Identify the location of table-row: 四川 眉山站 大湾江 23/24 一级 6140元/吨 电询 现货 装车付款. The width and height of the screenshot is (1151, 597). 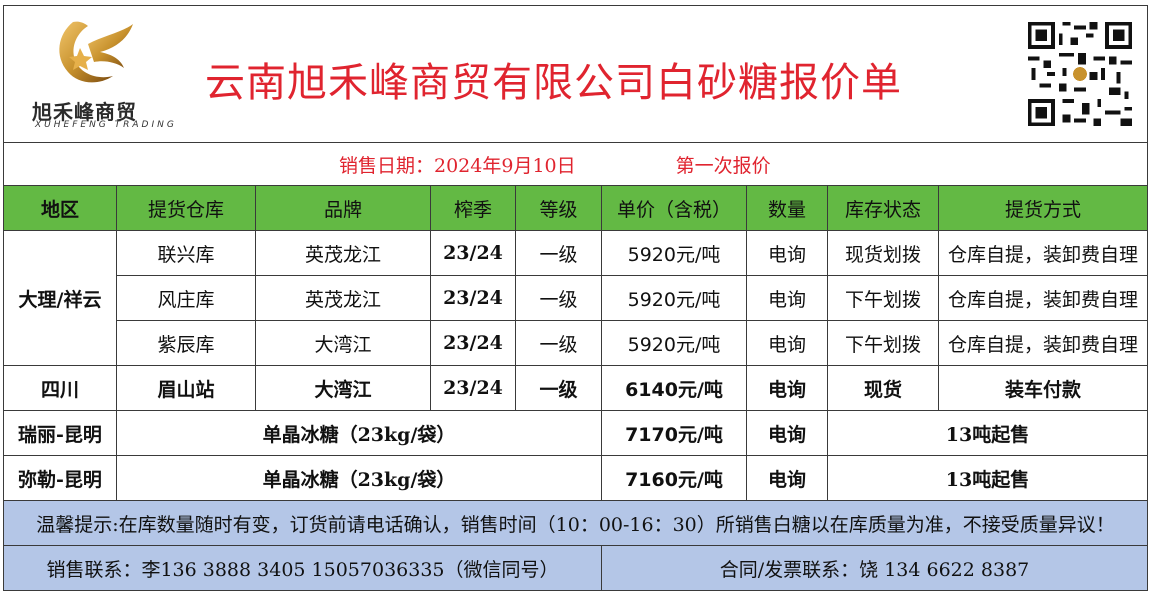
(576, 388).